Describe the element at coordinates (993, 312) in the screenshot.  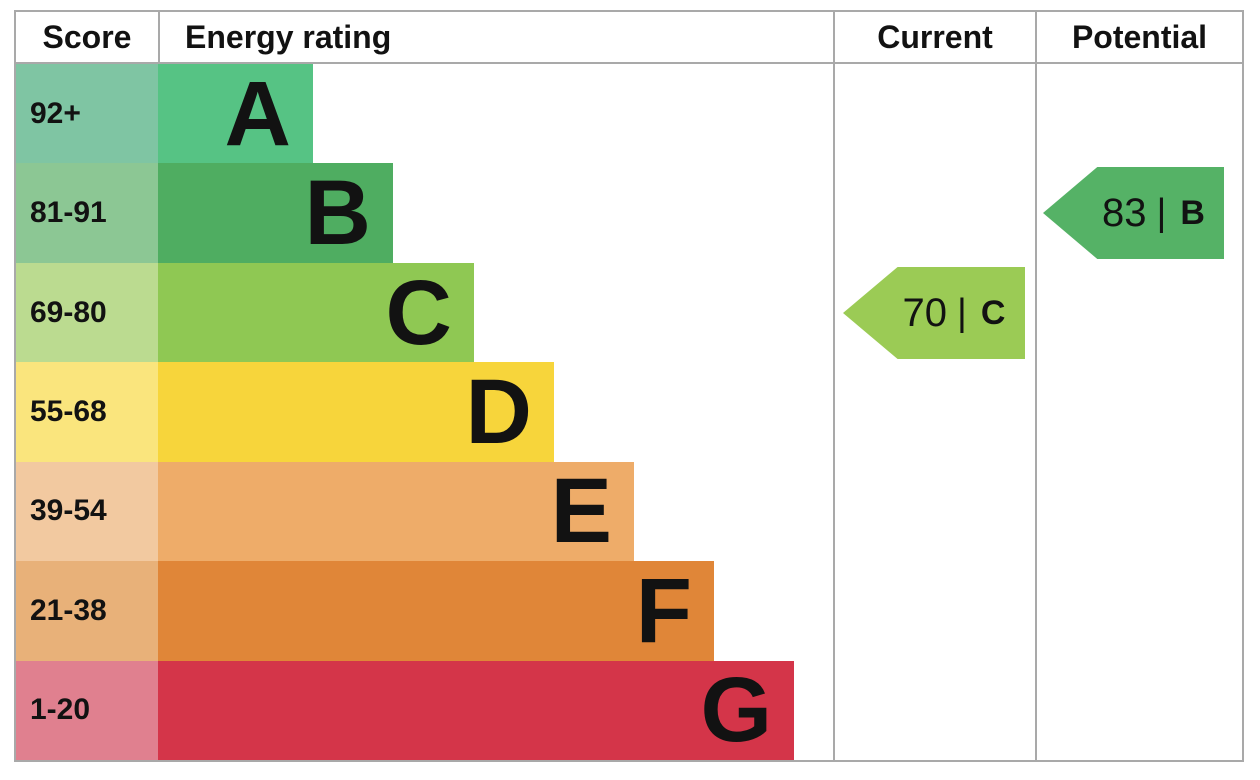
I see `current-band-letter: C` at that location.